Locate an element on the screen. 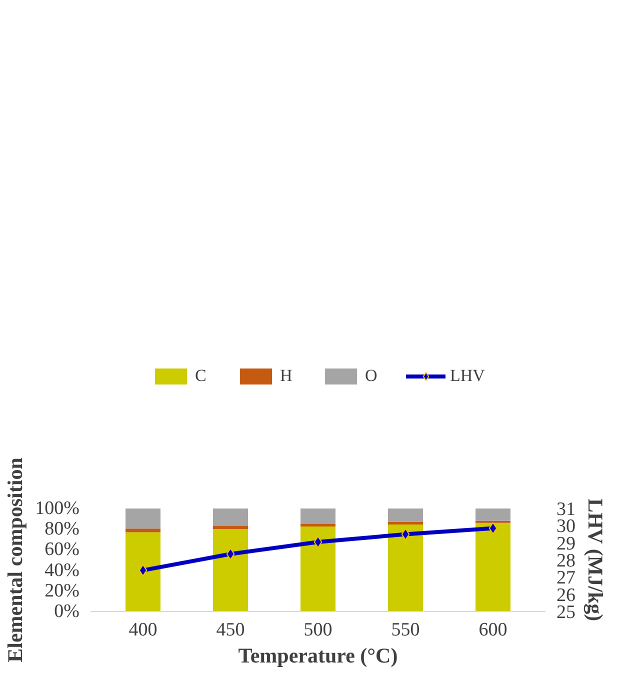 Image resolution: width=625 pixels, height=691 pixels. y-tick-label: 100% is located at coordinates (57, 508).